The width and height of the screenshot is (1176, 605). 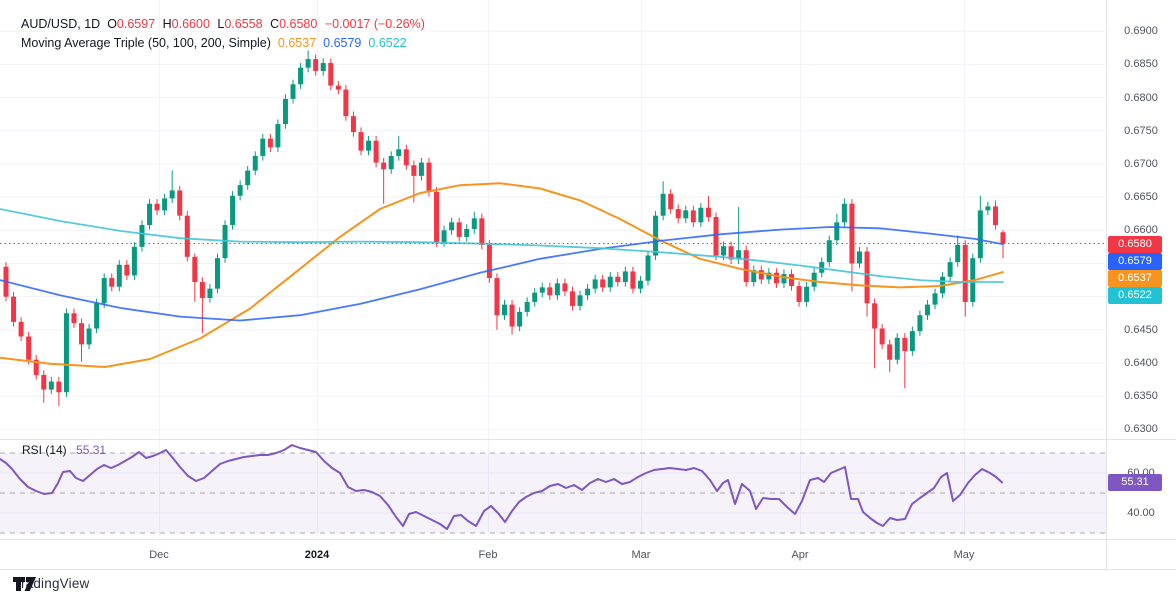 I want to click on rsi-indicator-name: RSI (14), so click(x=44, y=450).